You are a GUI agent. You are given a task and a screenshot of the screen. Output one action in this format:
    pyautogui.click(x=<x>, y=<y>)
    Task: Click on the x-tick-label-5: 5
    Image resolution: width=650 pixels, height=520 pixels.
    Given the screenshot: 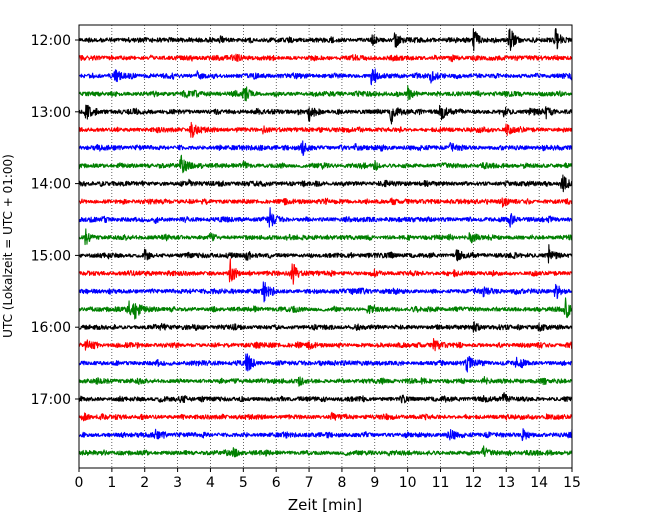 What is the action you would take?
    pyautogui.click(x=243, y=483)
    